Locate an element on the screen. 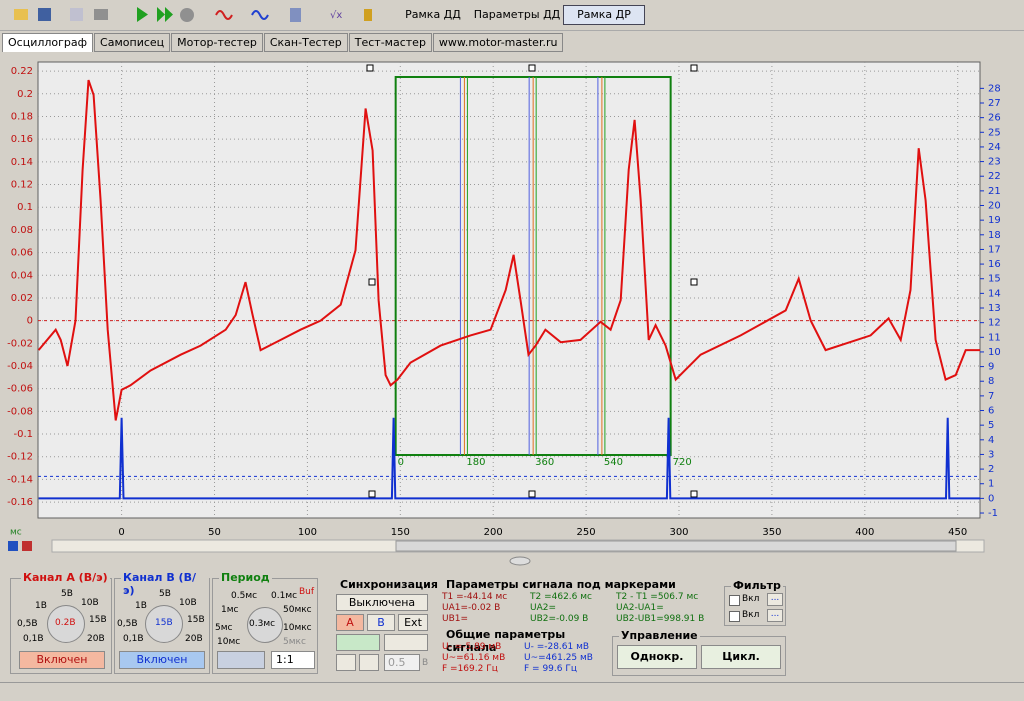 This screenshot has height=701, width=1024. icon-print is located at coordinates (101, 14).